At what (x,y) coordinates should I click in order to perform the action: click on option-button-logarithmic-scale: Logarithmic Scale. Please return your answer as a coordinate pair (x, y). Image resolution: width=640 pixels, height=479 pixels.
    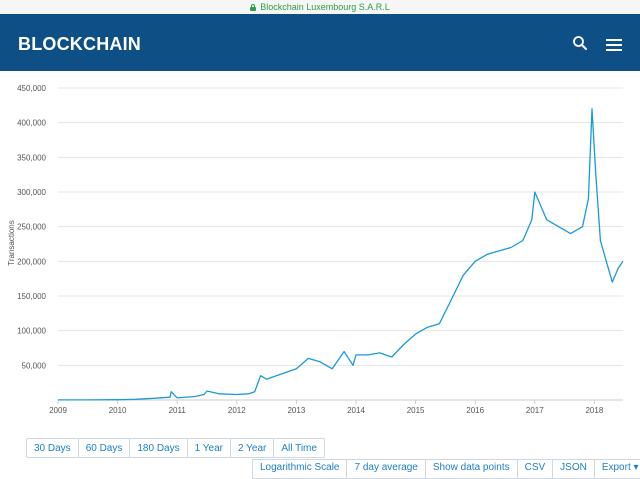
    Looking at the image, I should click on (299, 469).